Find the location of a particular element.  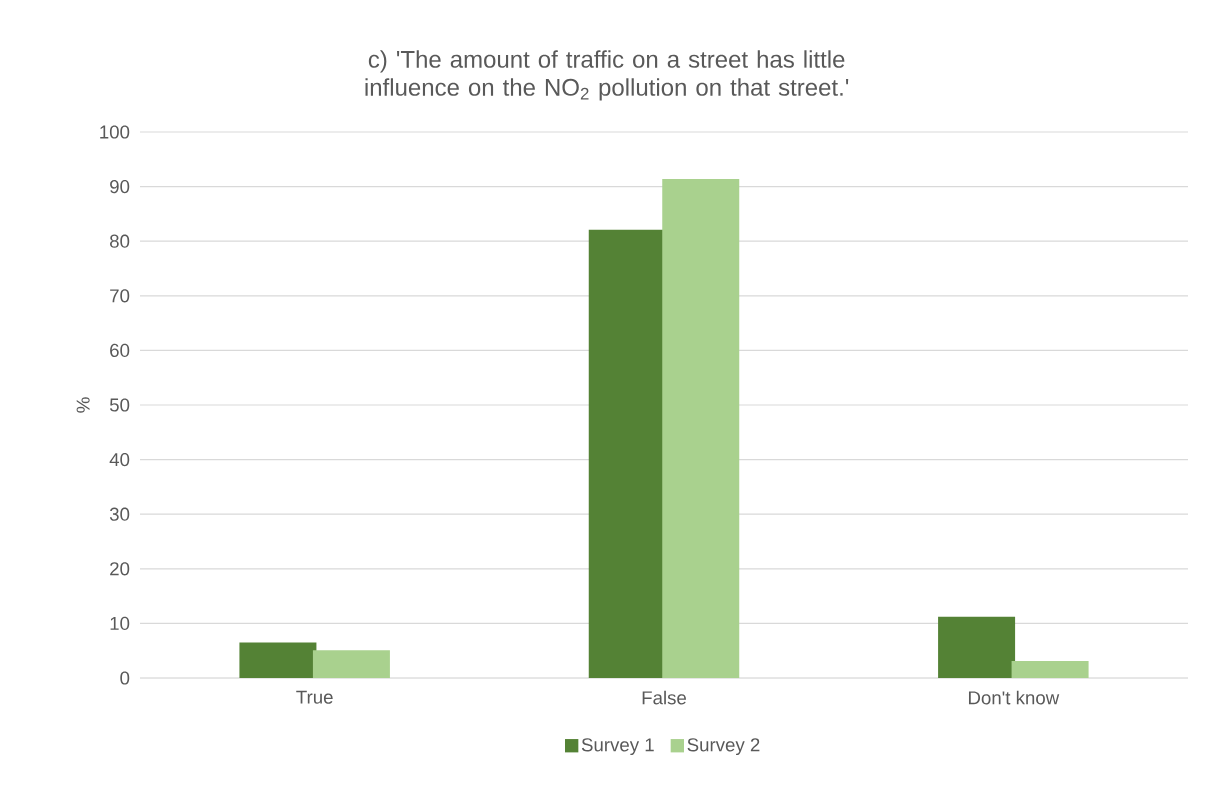

x-tick-label: Don't know is located at coordinates (1014, 697).